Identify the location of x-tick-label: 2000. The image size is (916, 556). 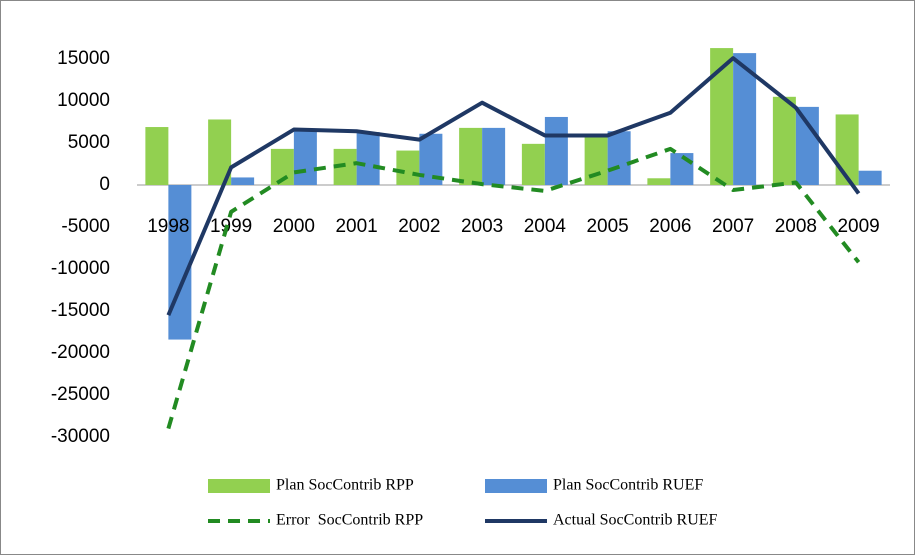
(294, 226).